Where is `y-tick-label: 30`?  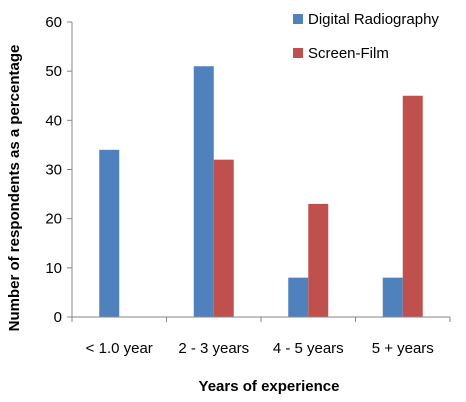 y-tick-label: 30 is located at coordinates (53, 170).